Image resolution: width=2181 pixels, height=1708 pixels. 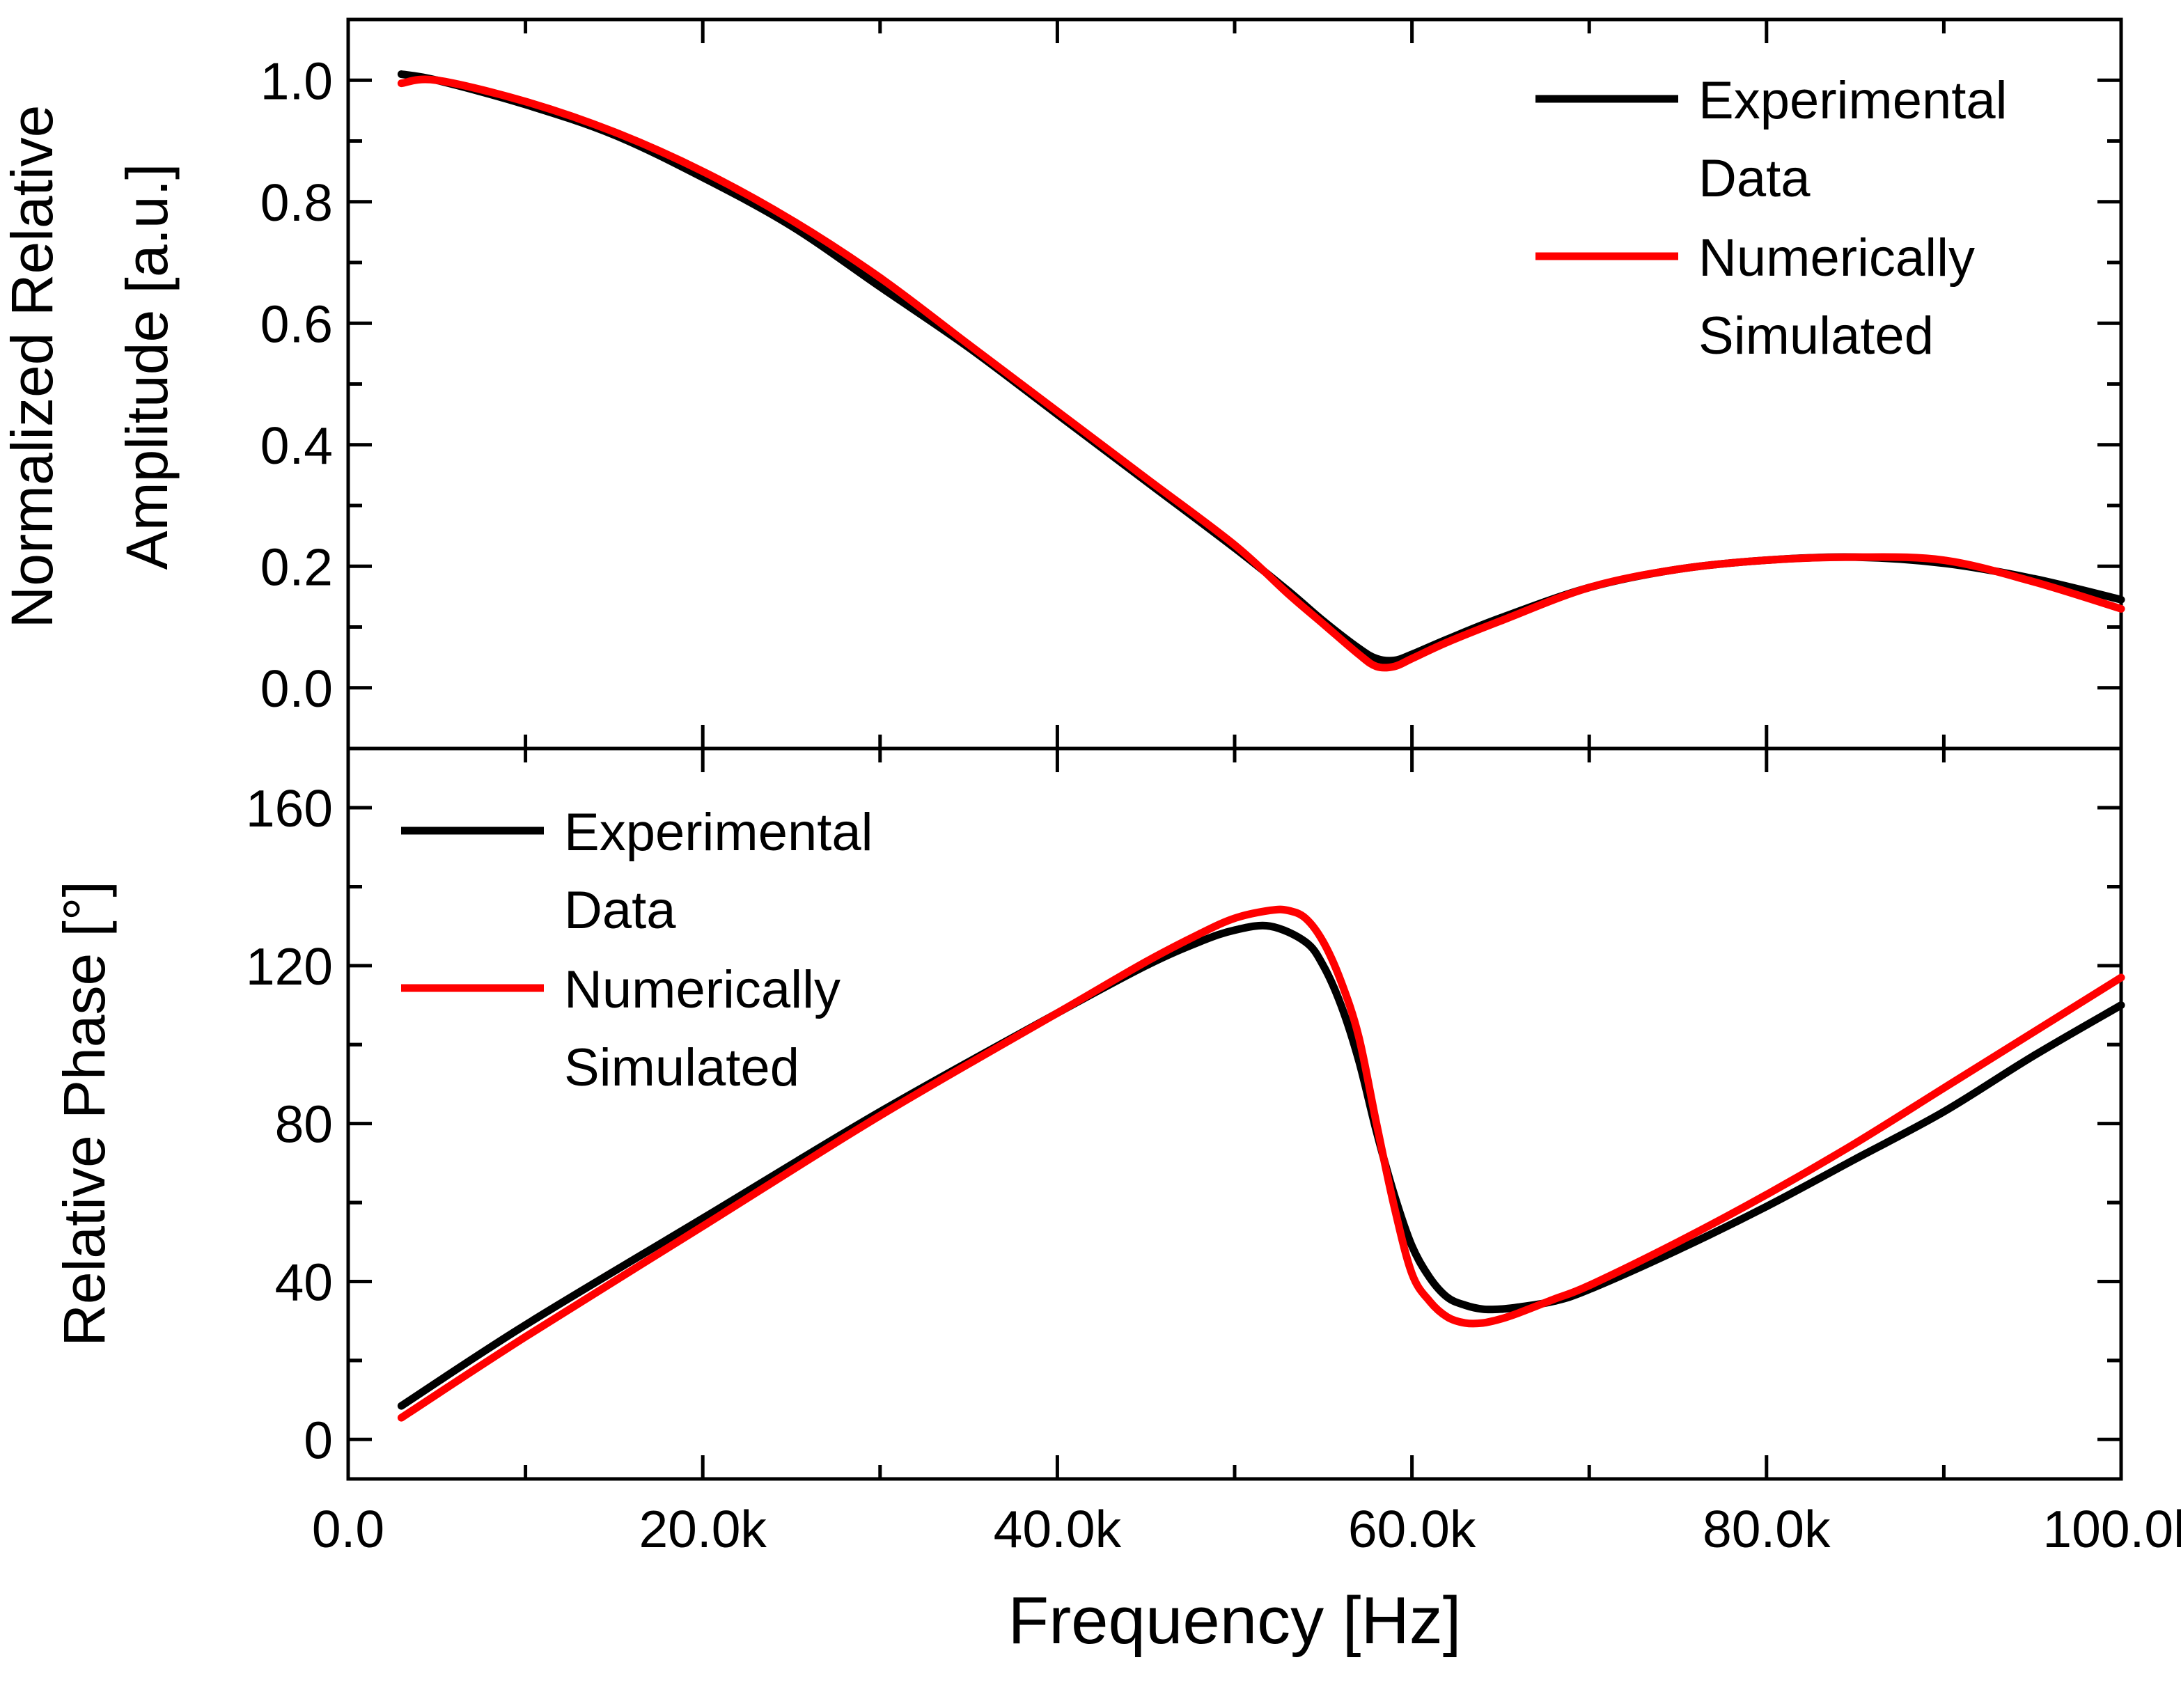 What do you see at coordinates (296, 203) in the screenshot?
I see `top-ytick-label: 0.8` at bounding box center [296, 203].